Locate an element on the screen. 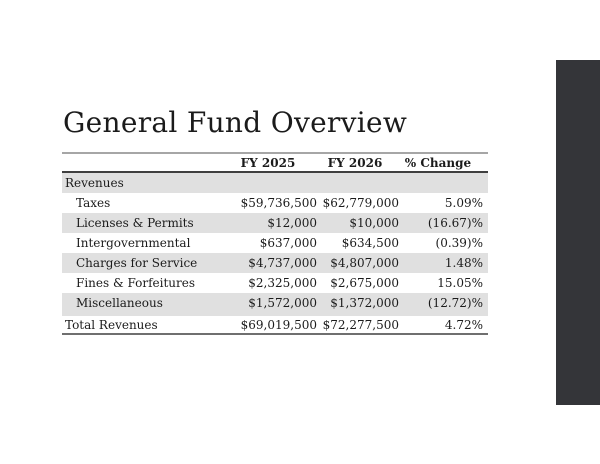  cell-change: (0.39)% is located at coordinates (459, 243).